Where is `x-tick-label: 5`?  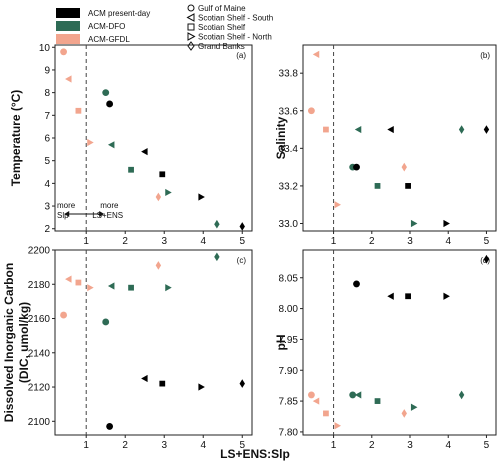
x-tick-label: 5 is located at coordinates (242, 445).